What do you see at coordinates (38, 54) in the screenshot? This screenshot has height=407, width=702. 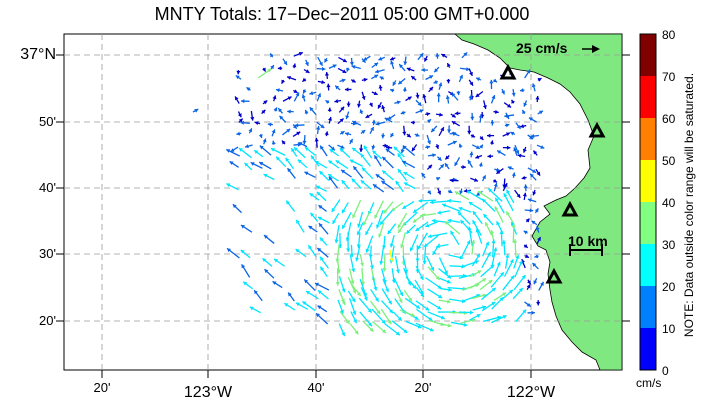 I see `y-label-37n: 37°N` at bounding box center [38, 54].